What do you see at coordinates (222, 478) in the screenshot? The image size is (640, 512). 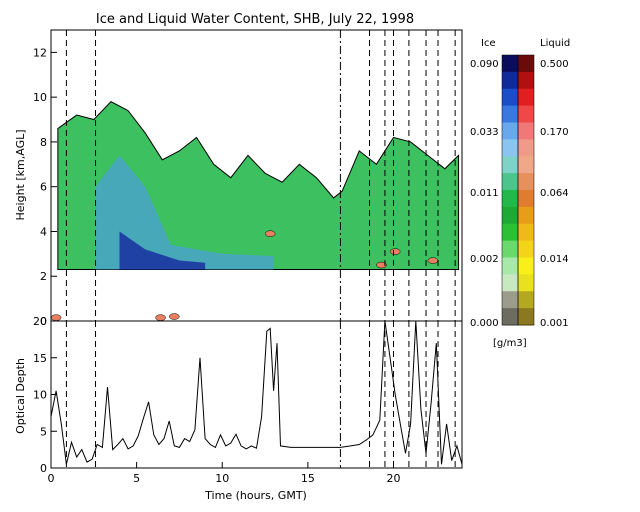 I see `xtick-label: 10` at bounding box center [222, 478].